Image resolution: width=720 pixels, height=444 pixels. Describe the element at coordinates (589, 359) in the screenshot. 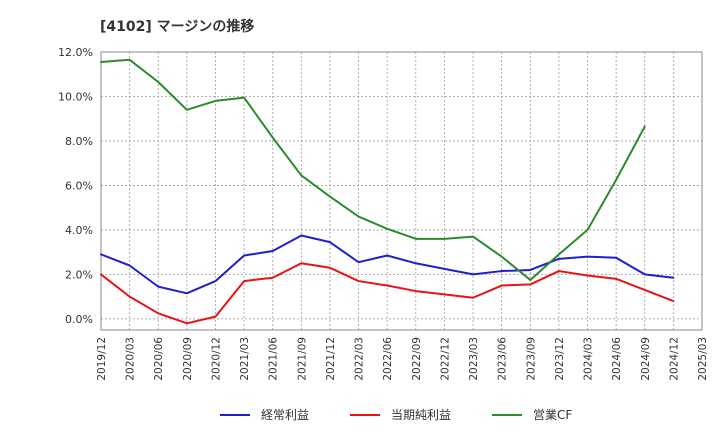

I see `x-tick-label: 2024/03` at that location.